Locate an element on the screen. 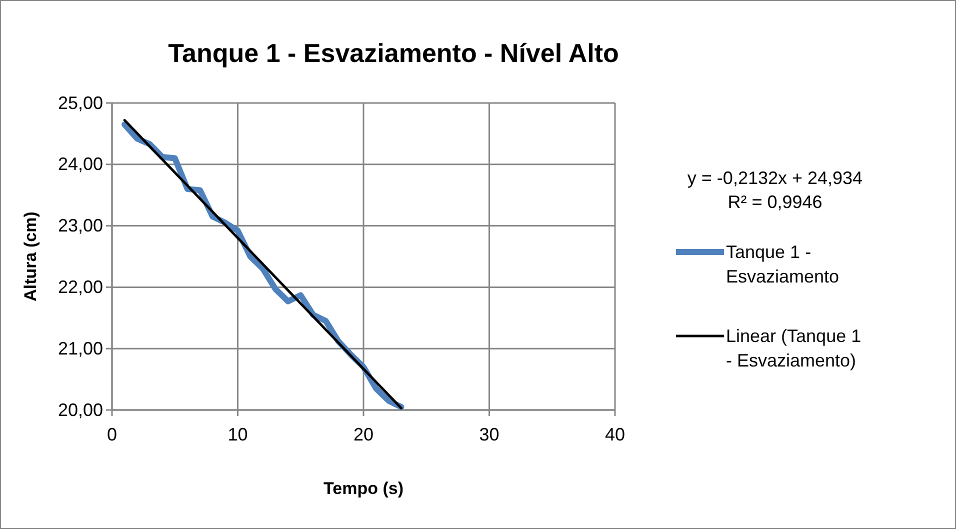 The image size is (956, 529). x-tick-label: 40 is located at coordinates (615, 434).